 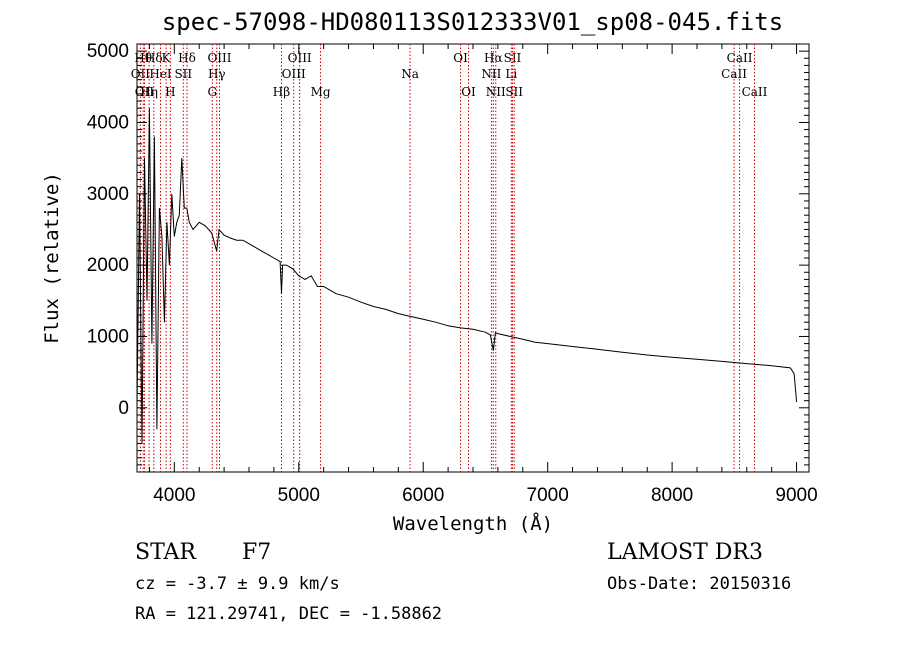 What do you see at coordinates (289, 614) in the screenshot?
I see `coordinates: RA = 121.29741, DEC = -1.58862` at bounding box center [289, 614].